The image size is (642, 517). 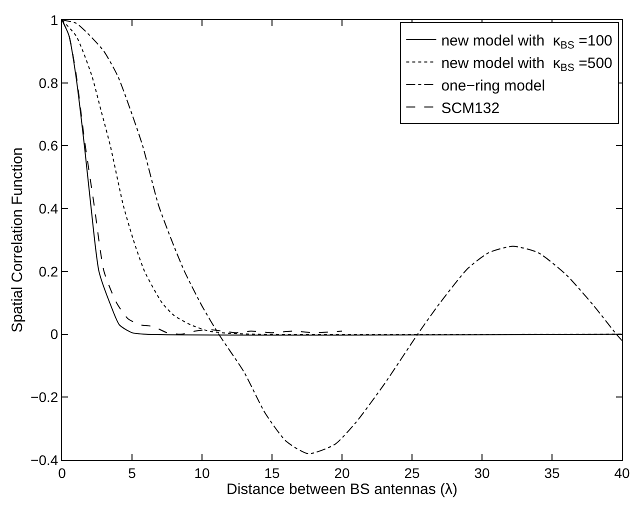 What do you see at coordinates (272, 472) in the screenshot?
I see `x-tick-label: 15` at bounding box center [272, 472].